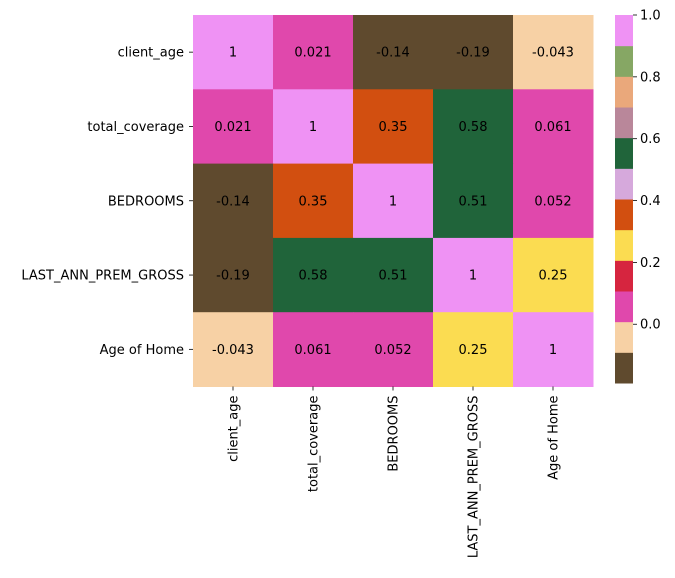  What do you see at coordinates (135, 127) in the screenshot?
I see `y-tick-label: total_coverage` at bounding box center [135, 127].